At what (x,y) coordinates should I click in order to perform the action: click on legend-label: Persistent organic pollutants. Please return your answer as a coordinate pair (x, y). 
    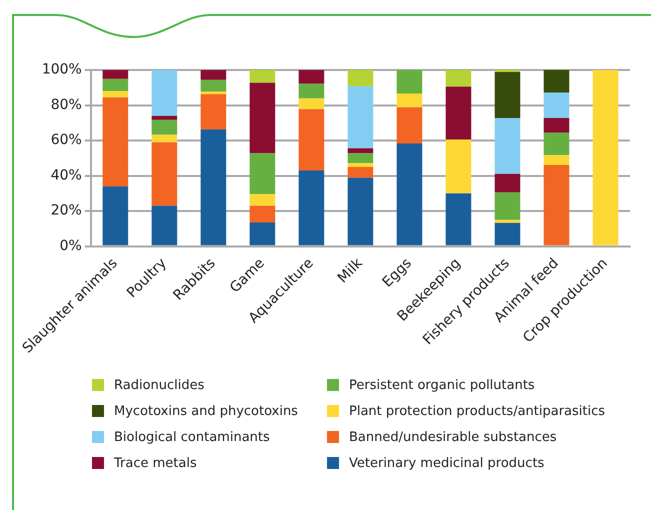
    Looking at the image, I should click on (442, 385).